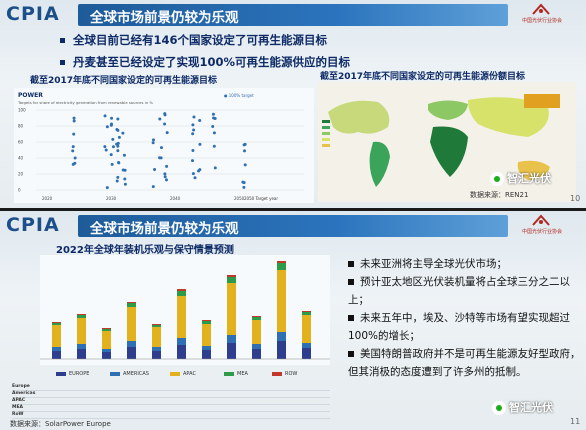 This screenshot has width=586, height=430. Describe the element at coordinates (542, 101) in the screenshot. I see `map-callout` at that location.